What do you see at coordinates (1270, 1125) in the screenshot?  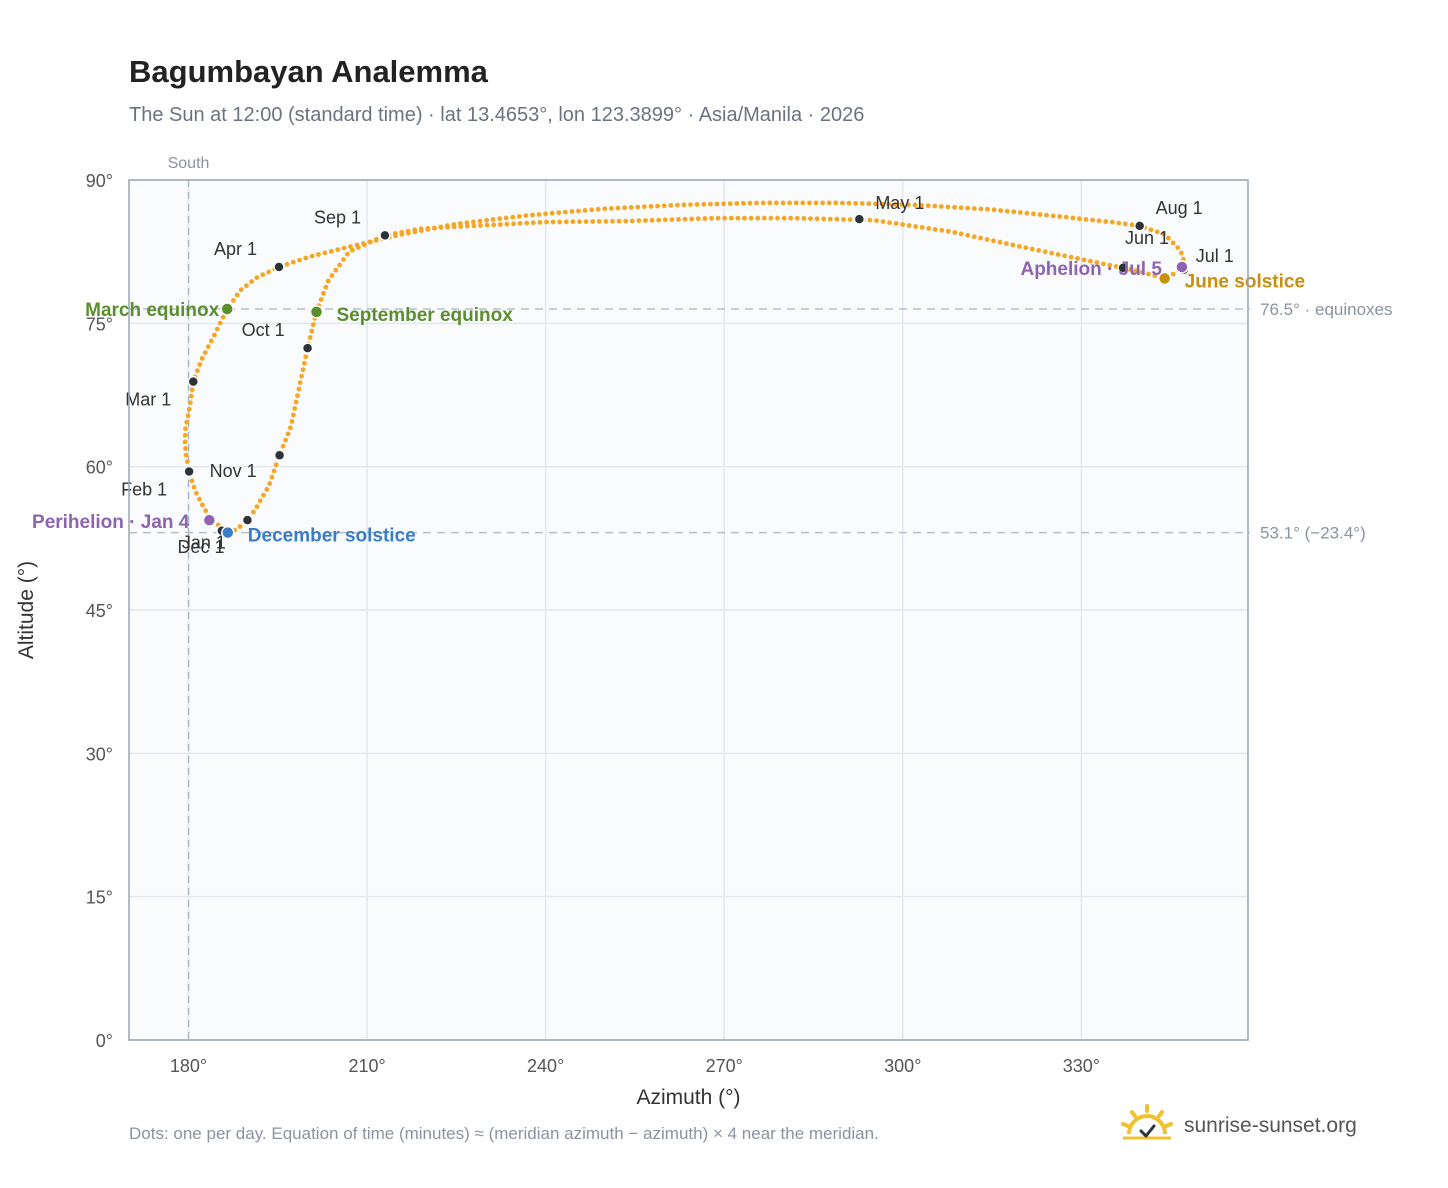 I see `brand-name: sunrise-sunset.org` at bounding box center [1270, 1125].